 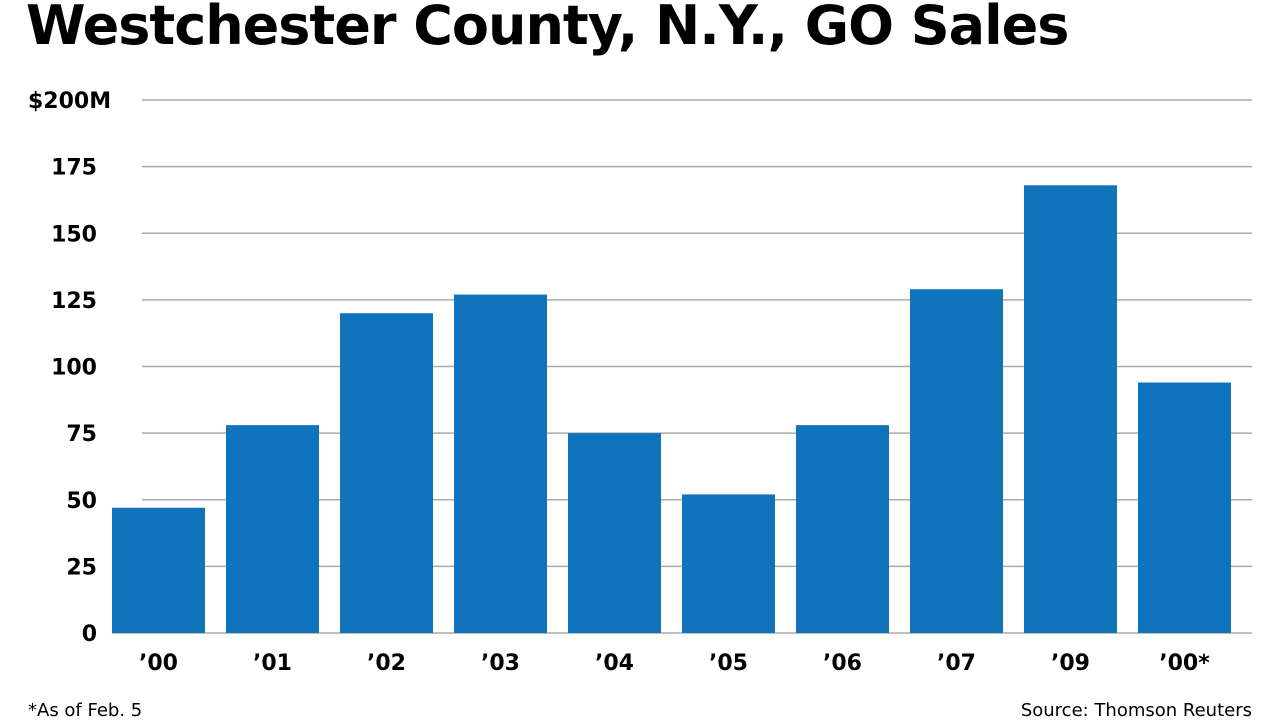 What do you see at coordinates (614, 663) in the screenshot?
I see `x-tick-label: ’04` at bounding box center [614, 663].